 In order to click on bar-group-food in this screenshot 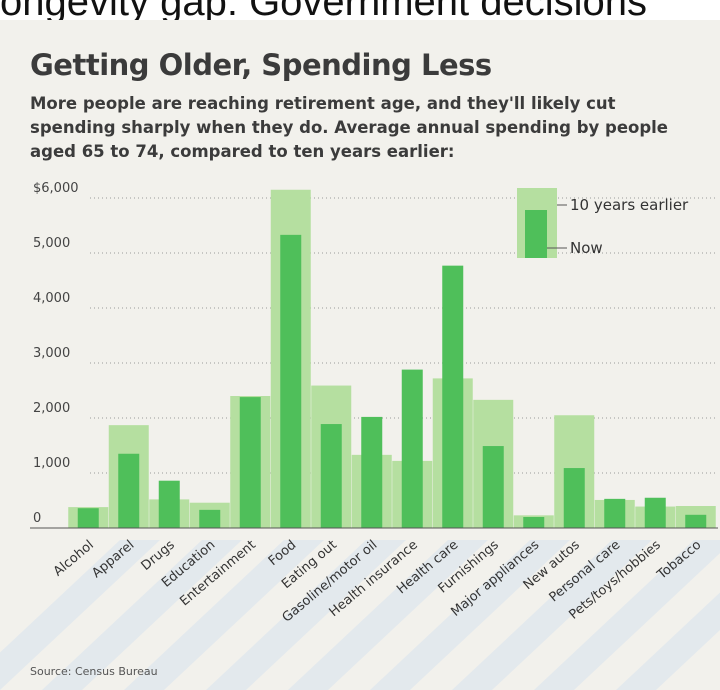, I will do `click(290, 358)`.